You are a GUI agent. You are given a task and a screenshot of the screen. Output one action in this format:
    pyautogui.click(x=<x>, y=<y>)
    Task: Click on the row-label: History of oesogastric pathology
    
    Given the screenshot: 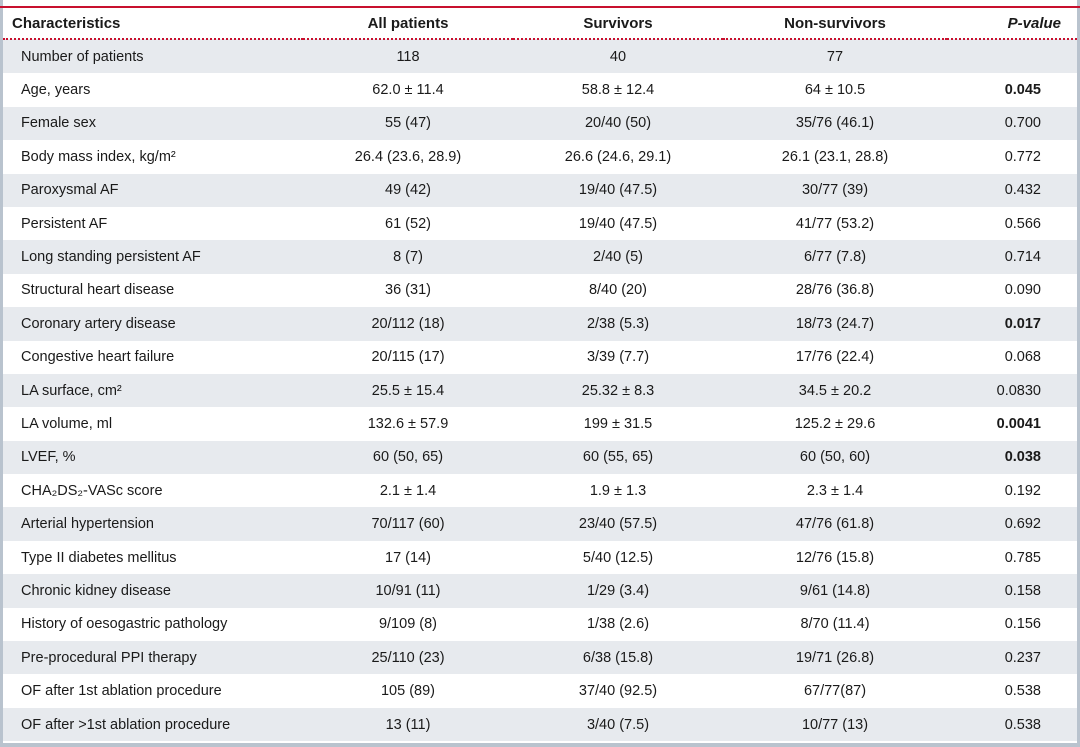 What is the action you would take?
    pyautogui.click(x=153, y=624)
    